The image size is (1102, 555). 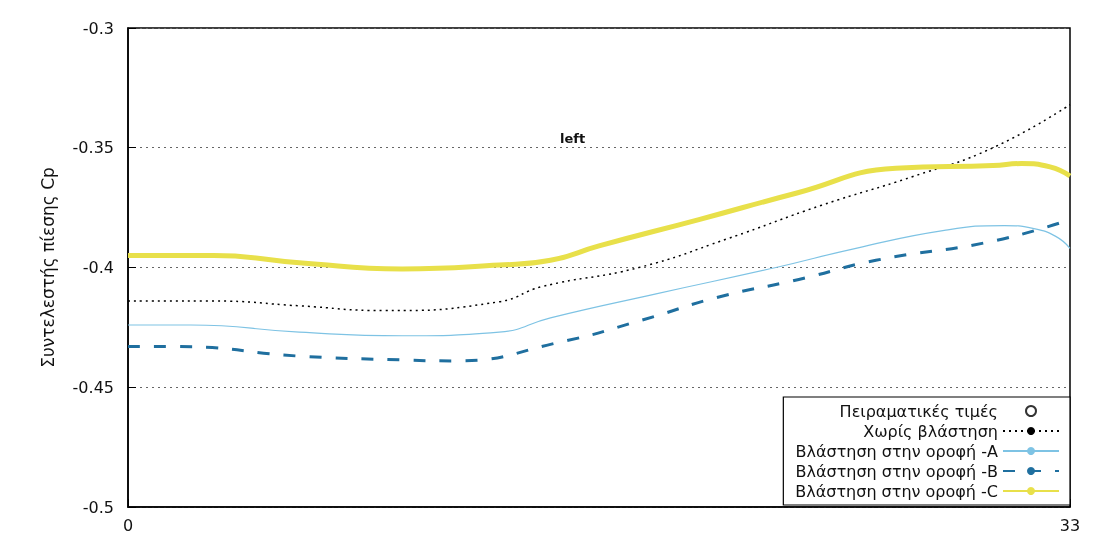 What do you see at coordinates (573, 138) in the screenshot?
I see `annotation: left` at bounding box center [573, 138].